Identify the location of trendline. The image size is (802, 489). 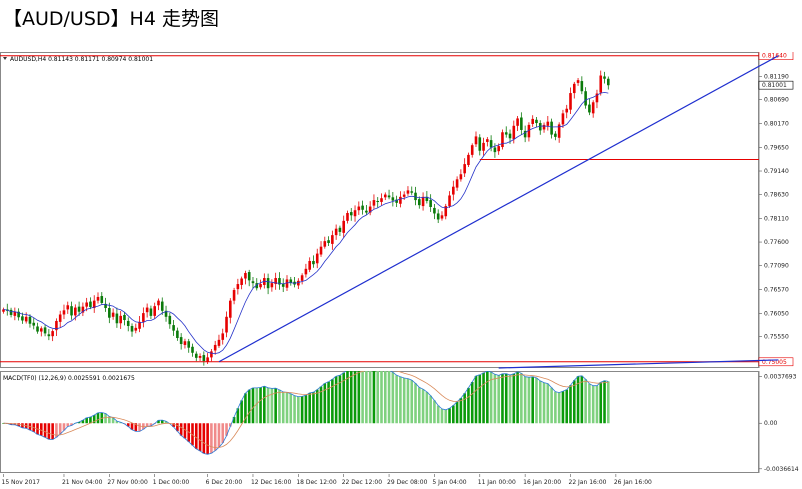
(638, 364).